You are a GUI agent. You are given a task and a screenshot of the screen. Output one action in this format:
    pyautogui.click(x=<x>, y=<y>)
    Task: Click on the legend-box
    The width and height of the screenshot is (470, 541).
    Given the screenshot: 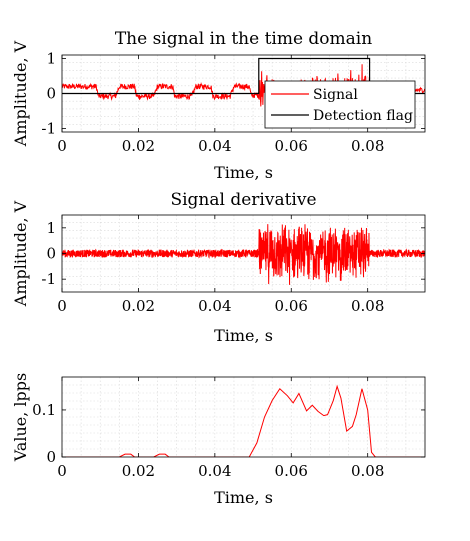 What is the action you would take?
    pyautogui.click(x=340, y=104)
    